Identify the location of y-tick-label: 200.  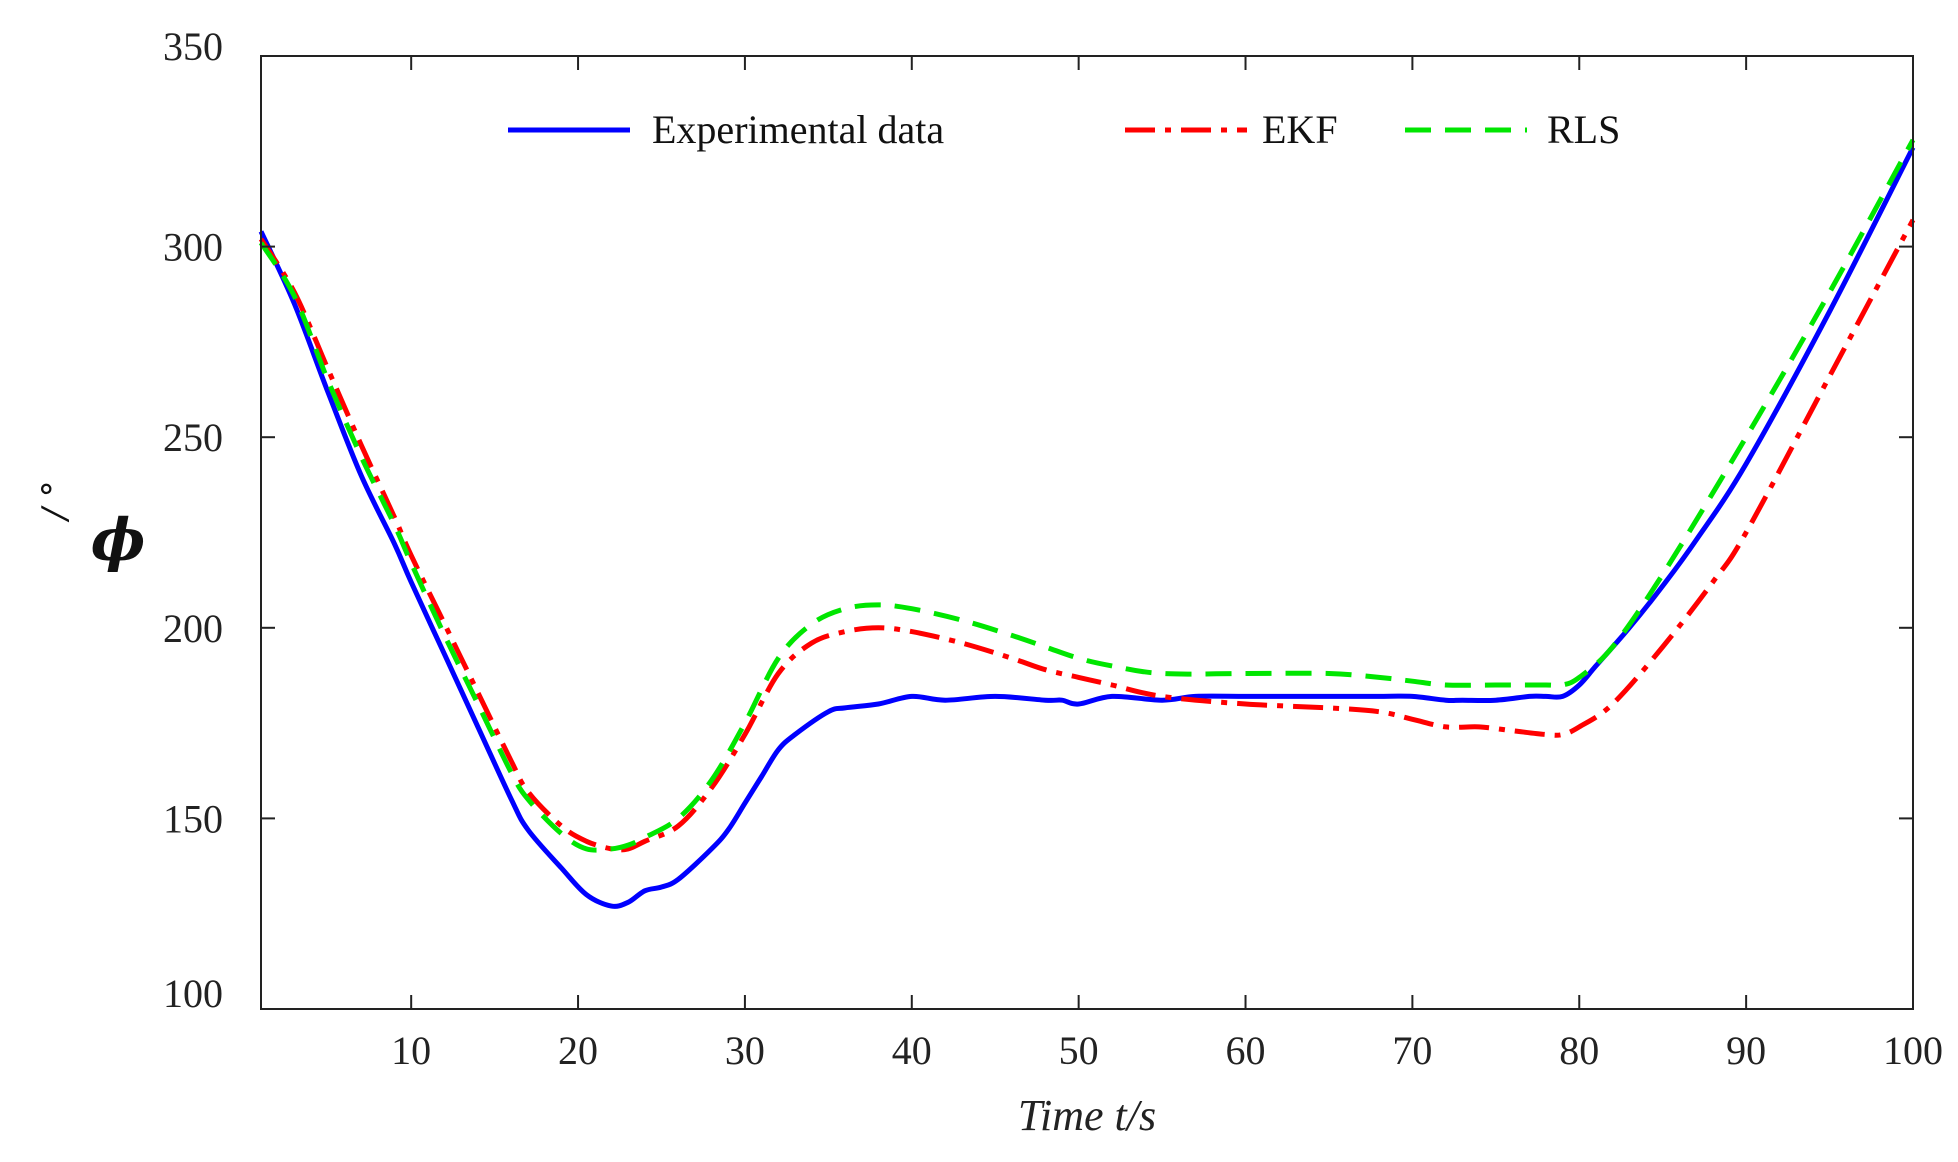
(193, 628).